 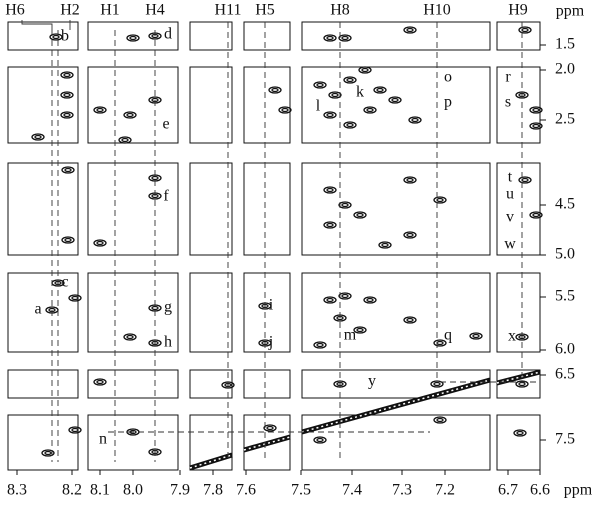 What do you see at coordinates (64, 282) in the screenshot?
I see `peak-label: c` at bounding box center [64, 282].